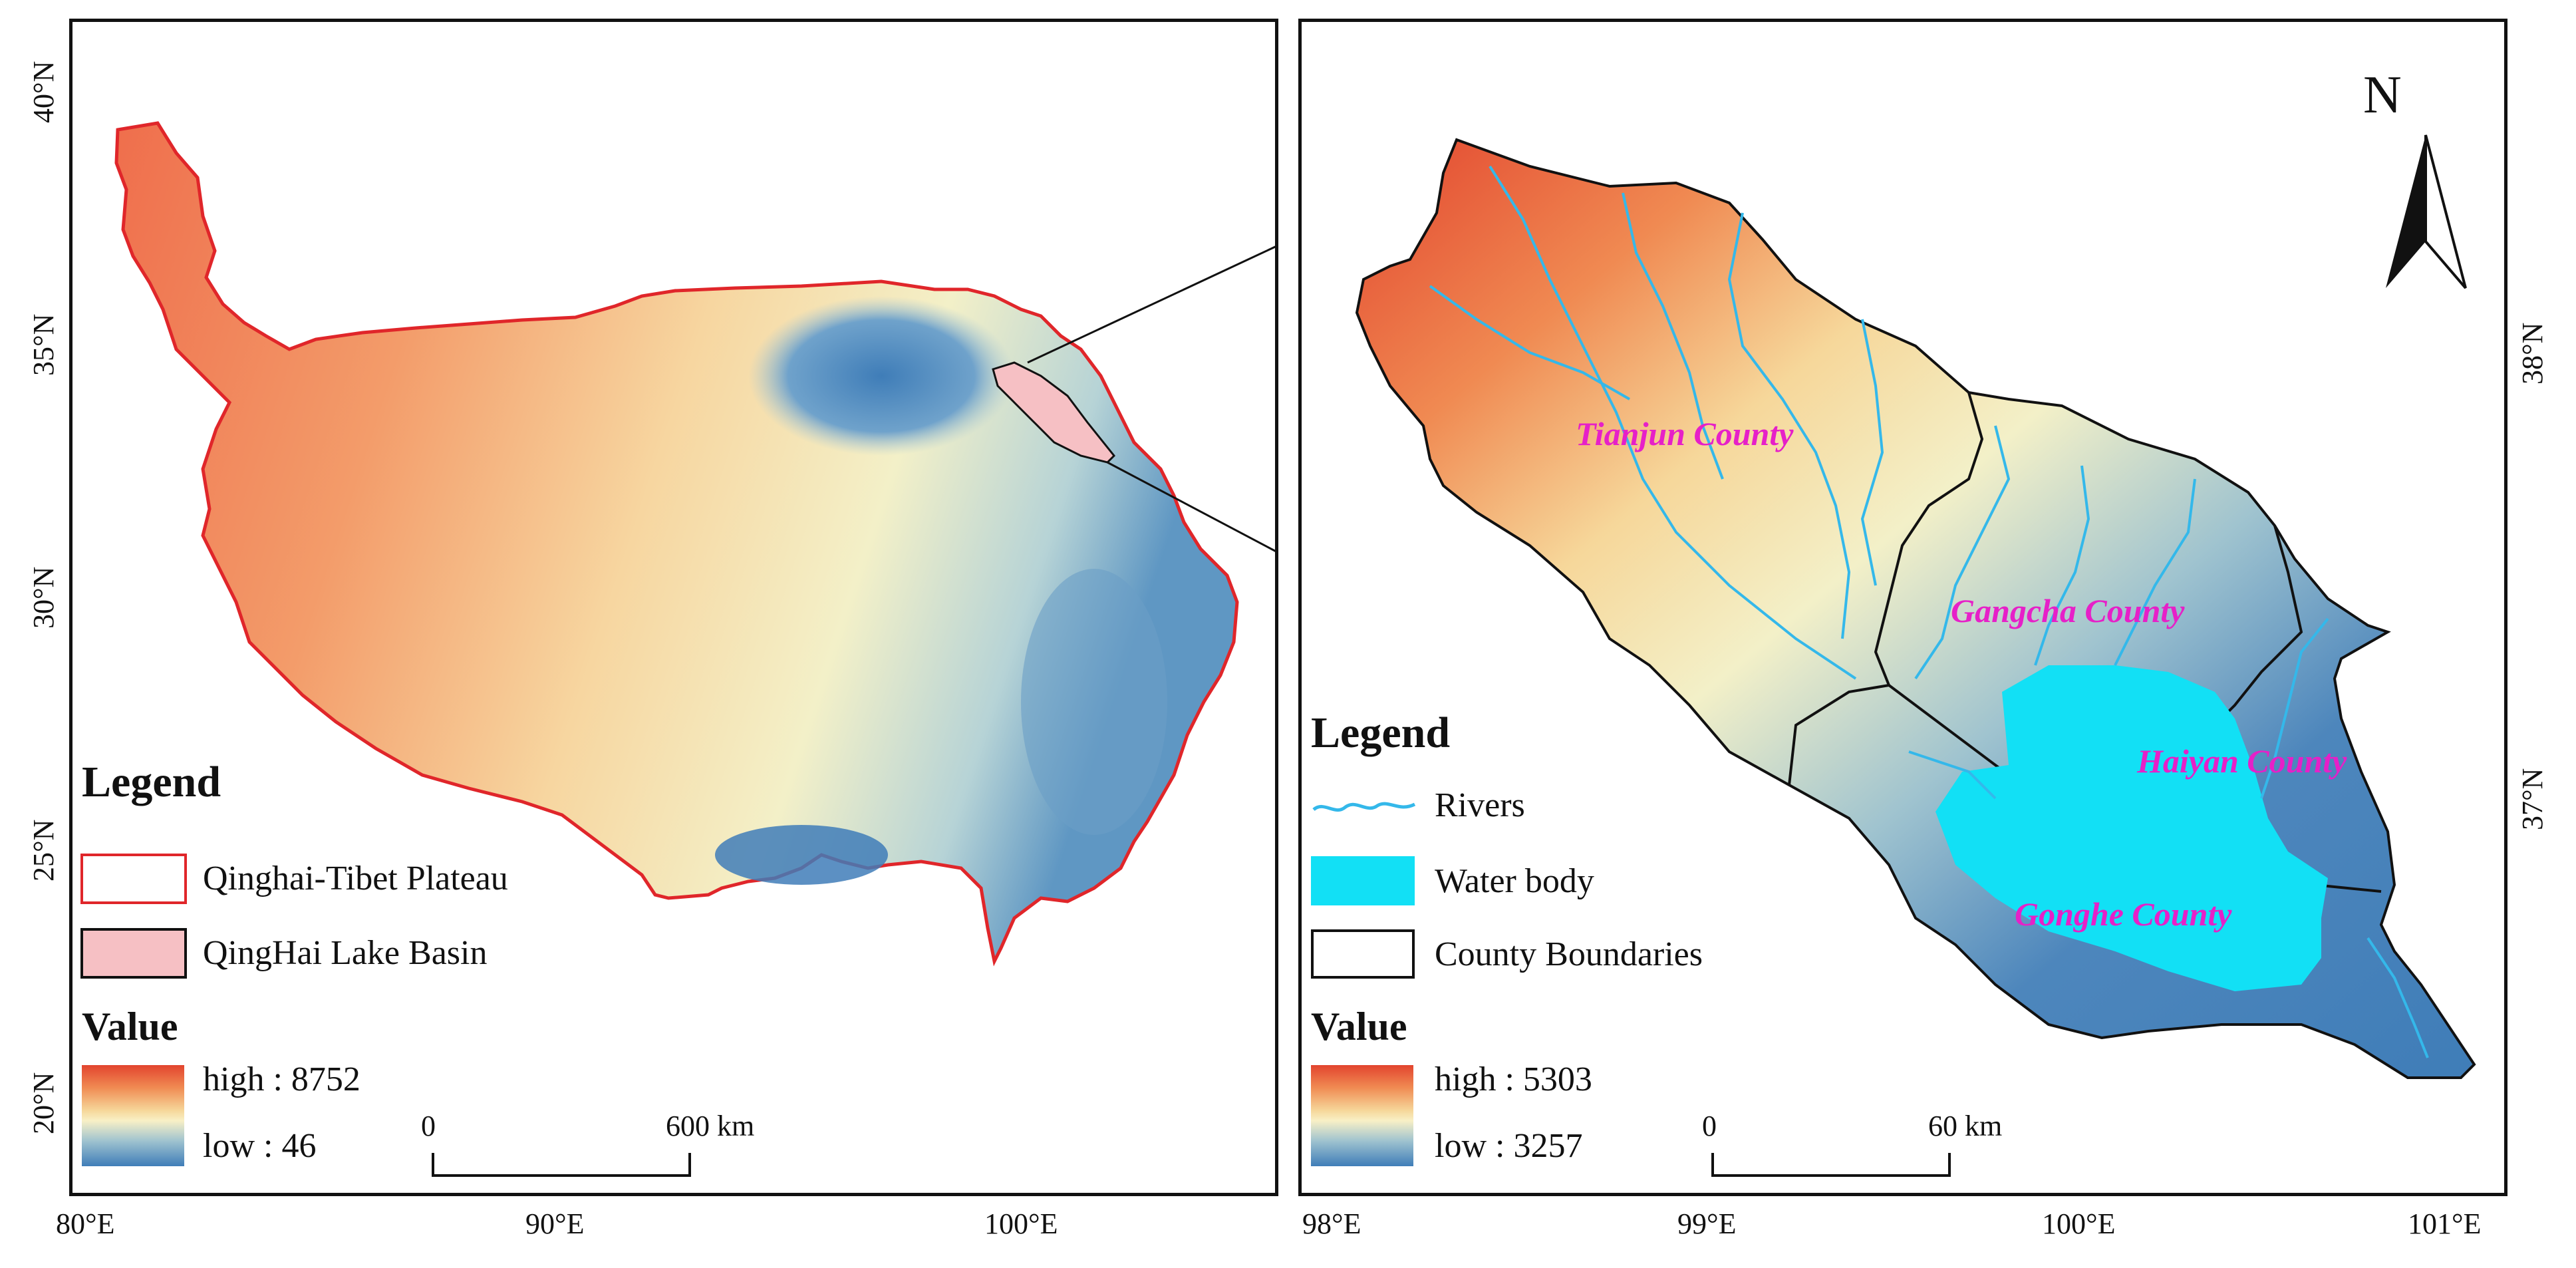 The height and width of the screenshot is (1268, 2576). What do you see at coordinates (1480, 805) in the screenshot?
I see `legend-label: Rivers` at bounding box center [1480, 805].